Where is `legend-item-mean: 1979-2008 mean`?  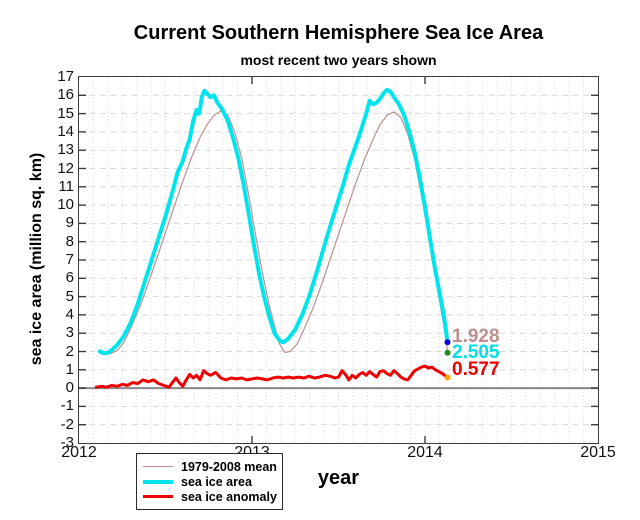 legend-item-mean: 1979-2008 mean is located at coordinates (210, 466).